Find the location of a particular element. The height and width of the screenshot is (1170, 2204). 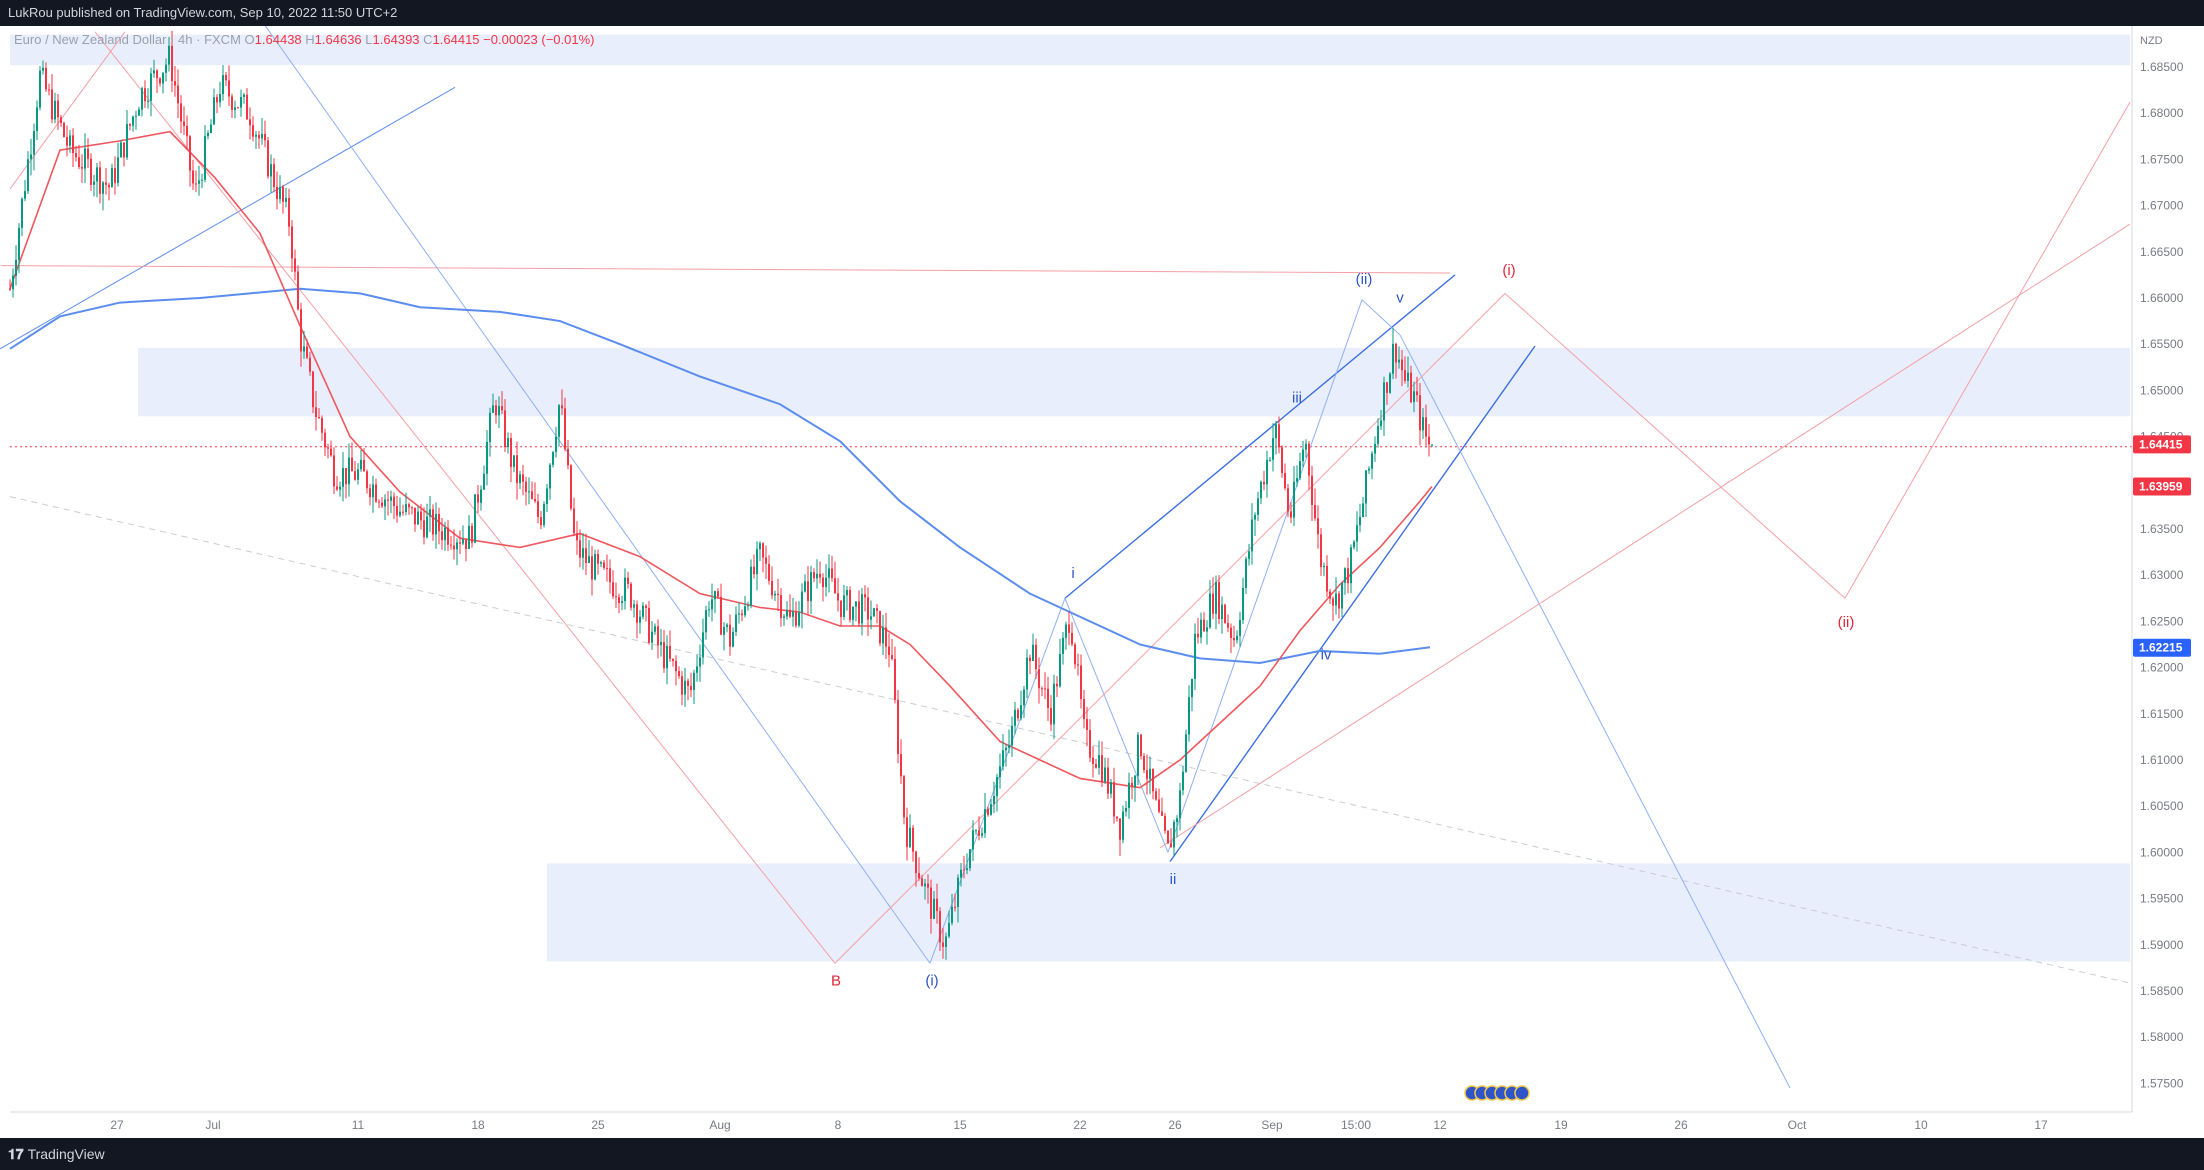

event-icons is located at coordinates (1497, 1093).